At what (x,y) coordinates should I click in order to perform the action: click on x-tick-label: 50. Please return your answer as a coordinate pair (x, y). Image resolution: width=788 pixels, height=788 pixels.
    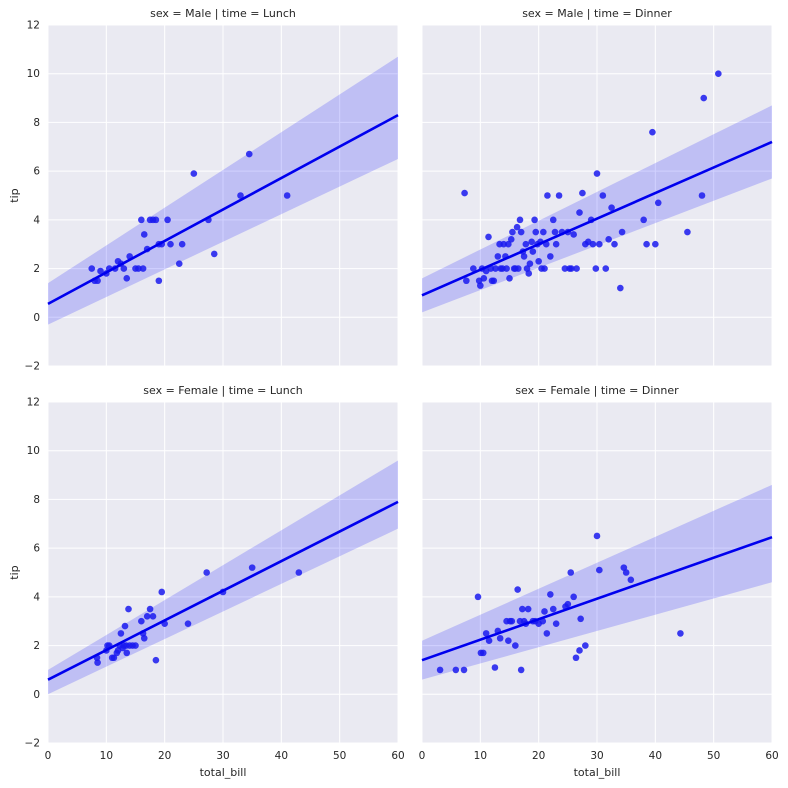
    Looking at the image, I should click on (339, 756).